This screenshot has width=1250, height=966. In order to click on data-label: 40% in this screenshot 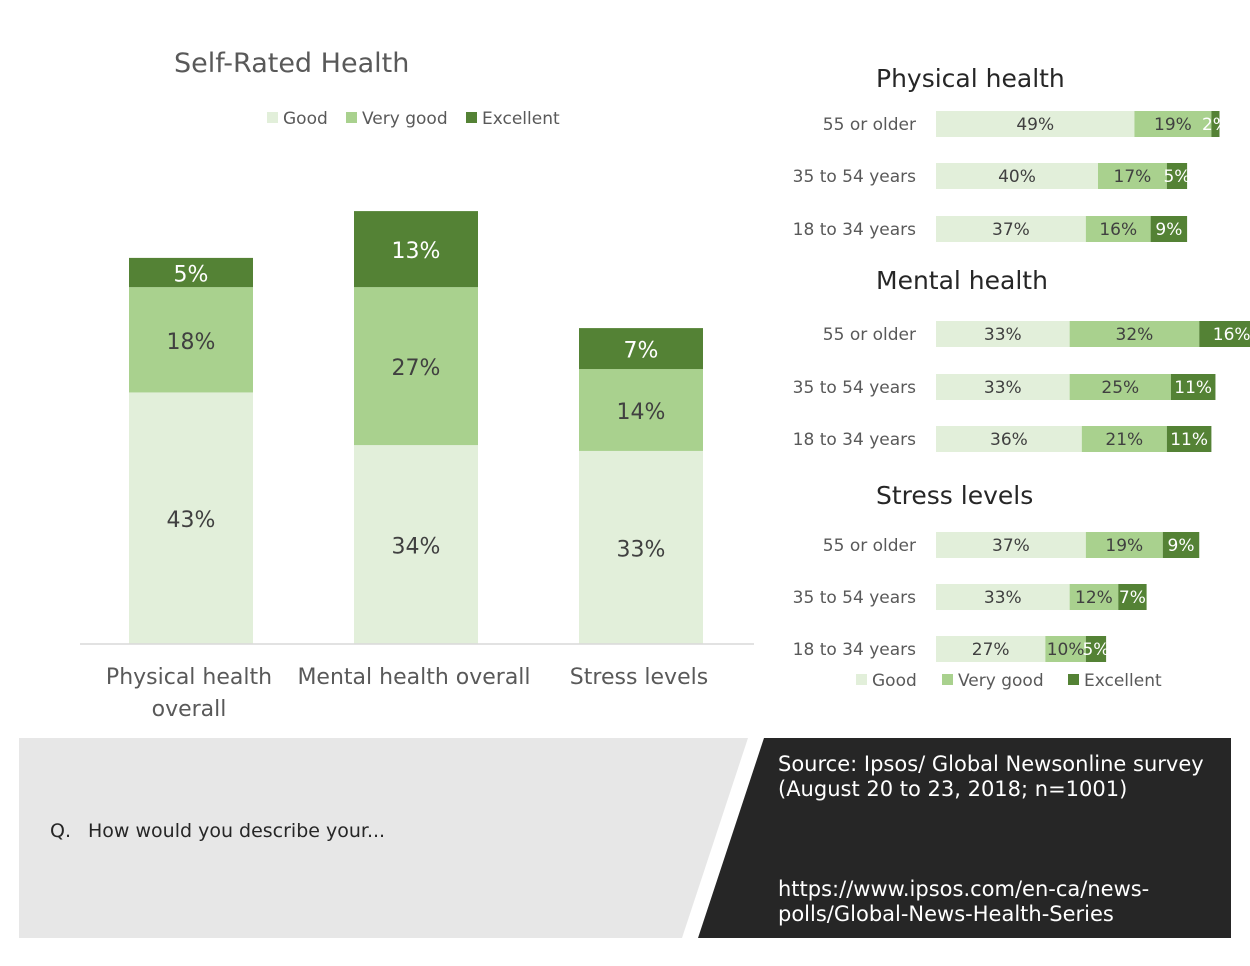, I will do `click(1017, 177)`.